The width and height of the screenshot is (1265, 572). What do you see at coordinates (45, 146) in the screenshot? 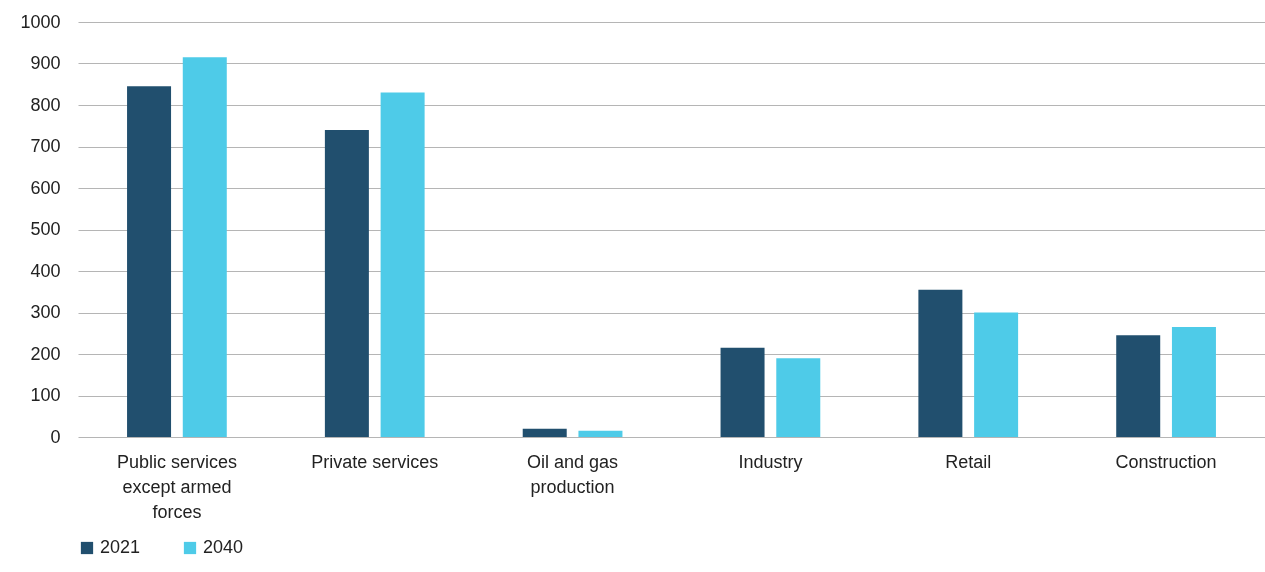
I see `y-tick-label: 700` at bounding box center [45, 146].